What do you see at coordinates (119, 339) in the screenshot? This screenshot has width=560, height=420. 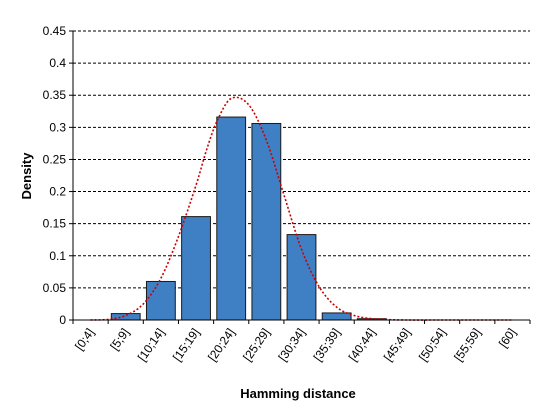 I see `x-tick-label: [5;9]` at bounding box center [119, 339].